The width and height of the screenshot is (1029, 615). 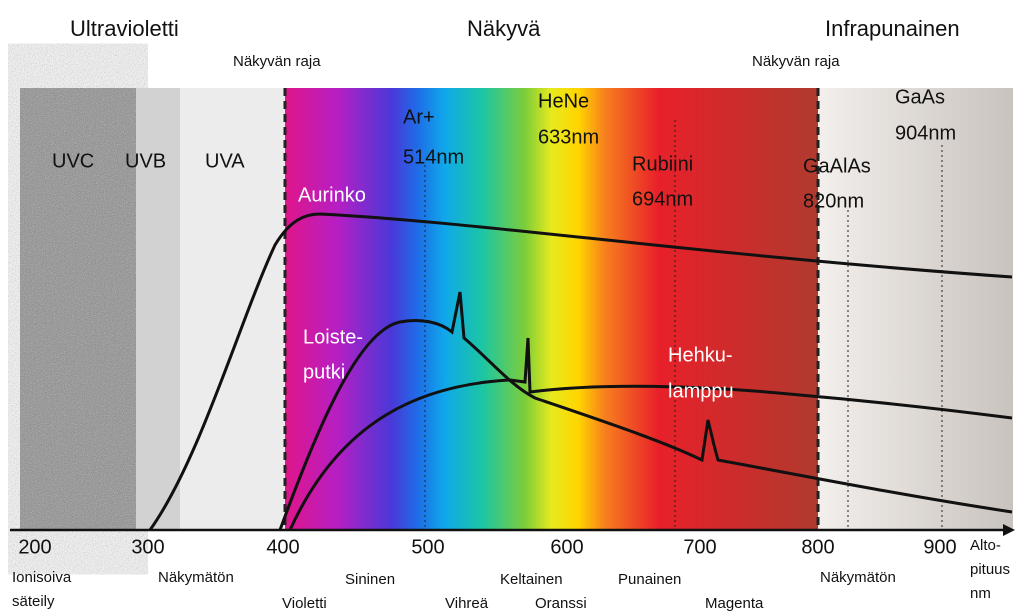 I want to click on tick-label: 900, so click(x=939, y=547).